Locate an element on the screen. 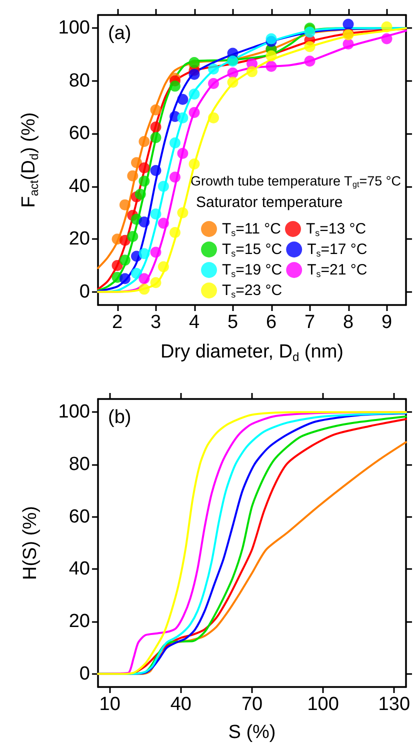 Image resolution: width=415 pixels, height=756 pixels. x-tick-label: 6 is located at coordinates (271, 322).